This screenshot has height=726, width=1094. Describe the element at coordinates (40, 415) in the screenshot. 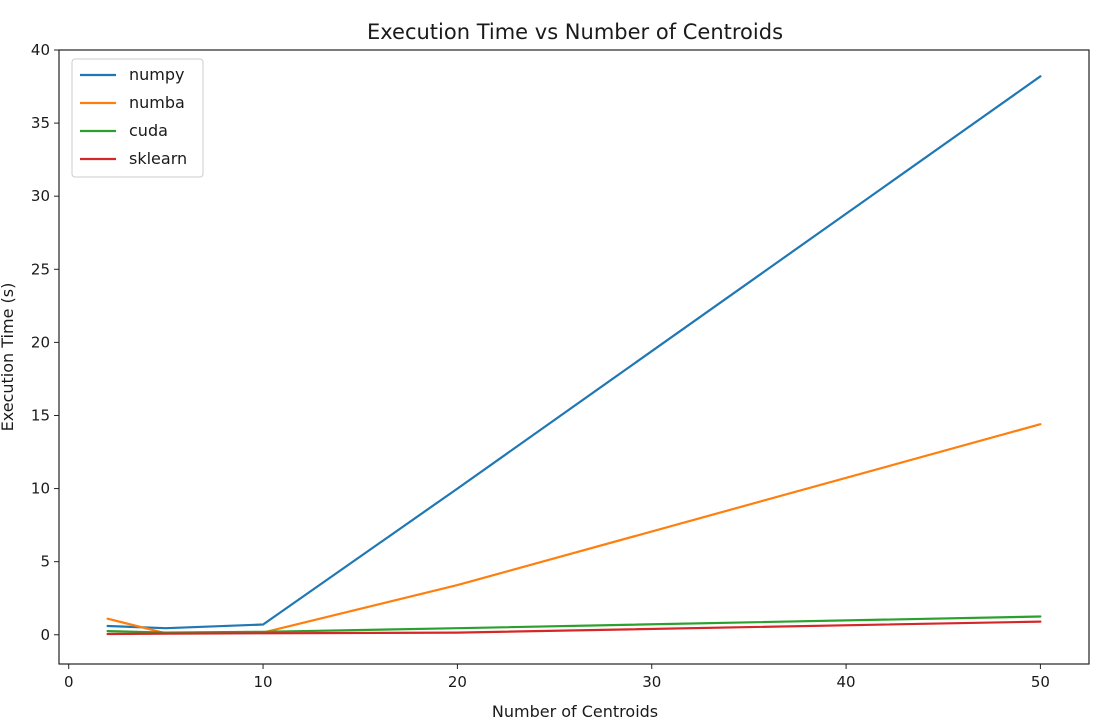

I see `y-tick-label: 15` at that location.